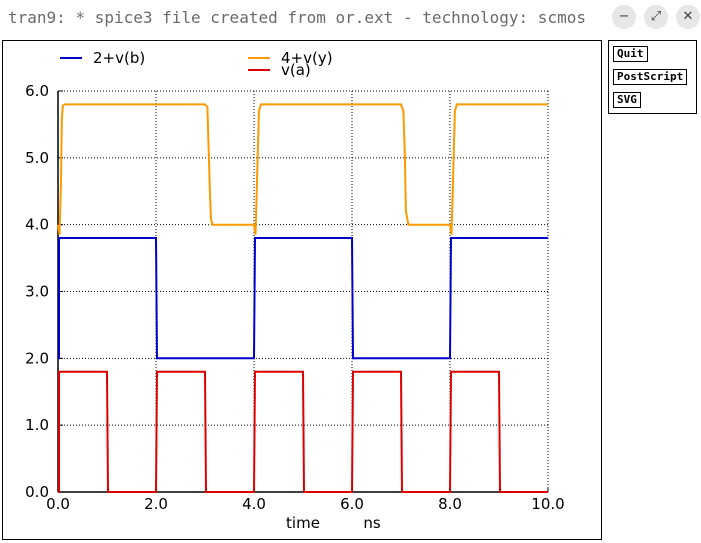 Image resolution: width=701 pixels, height=543 pixels. I want to click on x-tick-label: 6.0, so click(352, 504).